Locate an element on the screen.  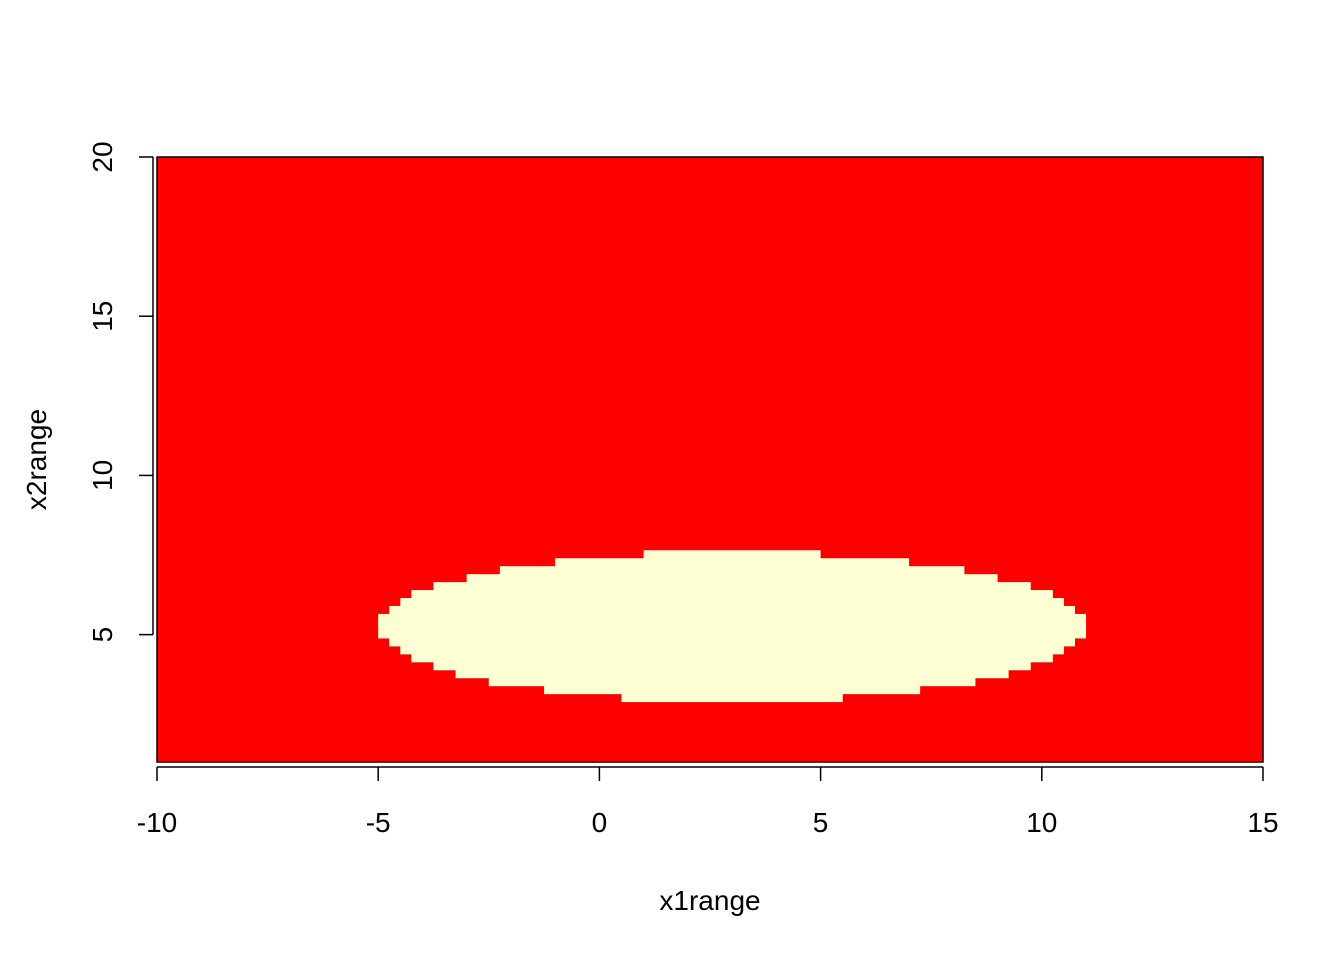
x-tick-label: 10 is located at coordinates (1041, 822).